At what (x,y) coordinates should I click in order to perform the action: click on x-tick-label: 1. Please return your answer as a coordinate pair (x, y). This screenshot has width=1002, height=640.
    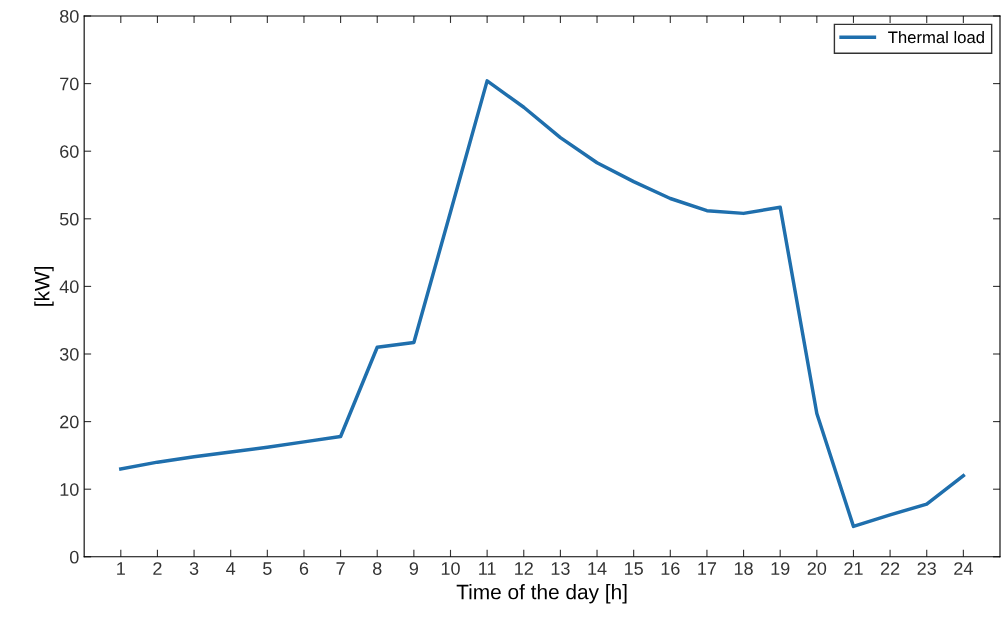
    Looking at the image, I should click on (121, 568).